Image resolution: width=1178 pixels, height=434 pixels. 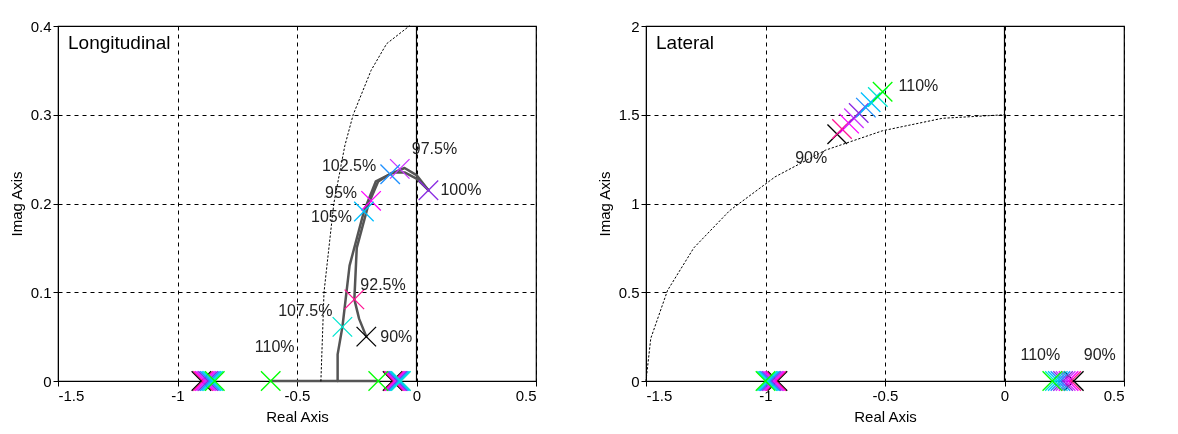 What do you see at coordinates (349, 166) in the screenshot?
I see `annotation: 102.5%` at bounding box center [349, 166].